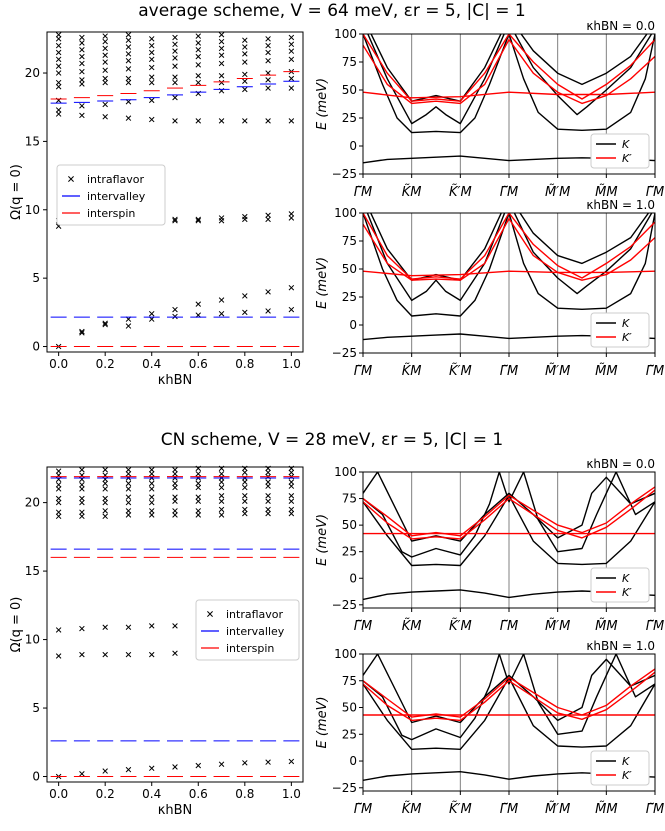 The image size is (665, 831). Describe the element at coordinates (198, 794) in the screenshot. I see `x-tick-label: 0.6` at that location.